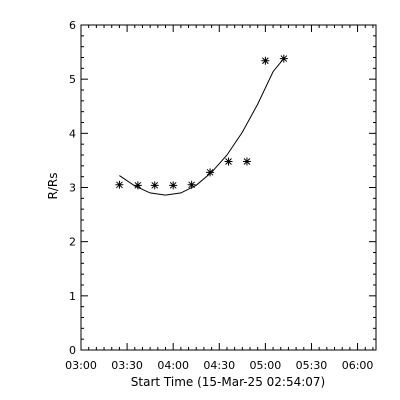 The height and width of the screenshot is (400, 400). Describe the element at coordinates (228, 382) in the screenshot. I see `x-axis-title: Start Time (15-Mar-25 02:54:07)` at that location.